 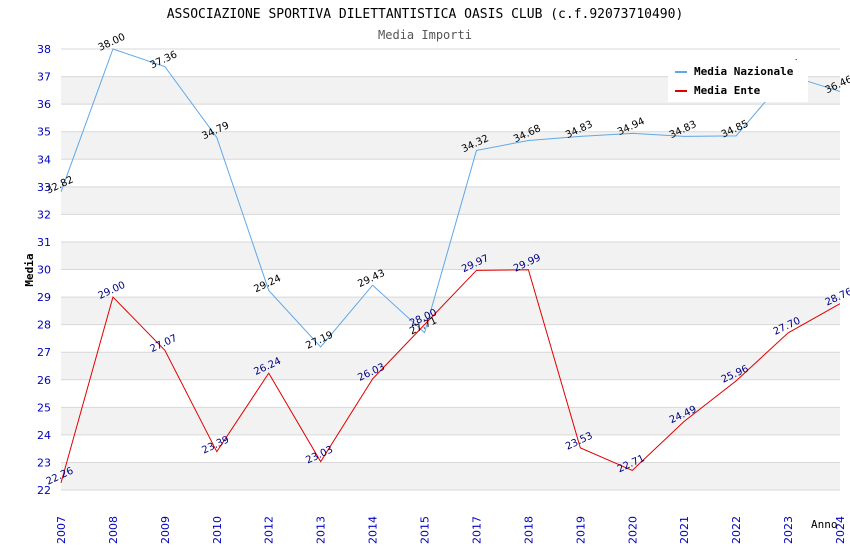 I want to click on x-tick-label: 2022, so click(x=736, y=530).